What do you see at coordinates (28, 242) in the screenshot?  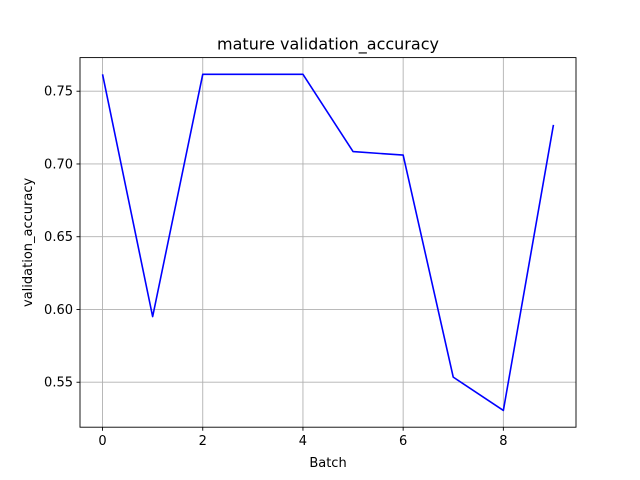 I see `y-axis-title: validation_accuracy` at bounding box center [28, 242].